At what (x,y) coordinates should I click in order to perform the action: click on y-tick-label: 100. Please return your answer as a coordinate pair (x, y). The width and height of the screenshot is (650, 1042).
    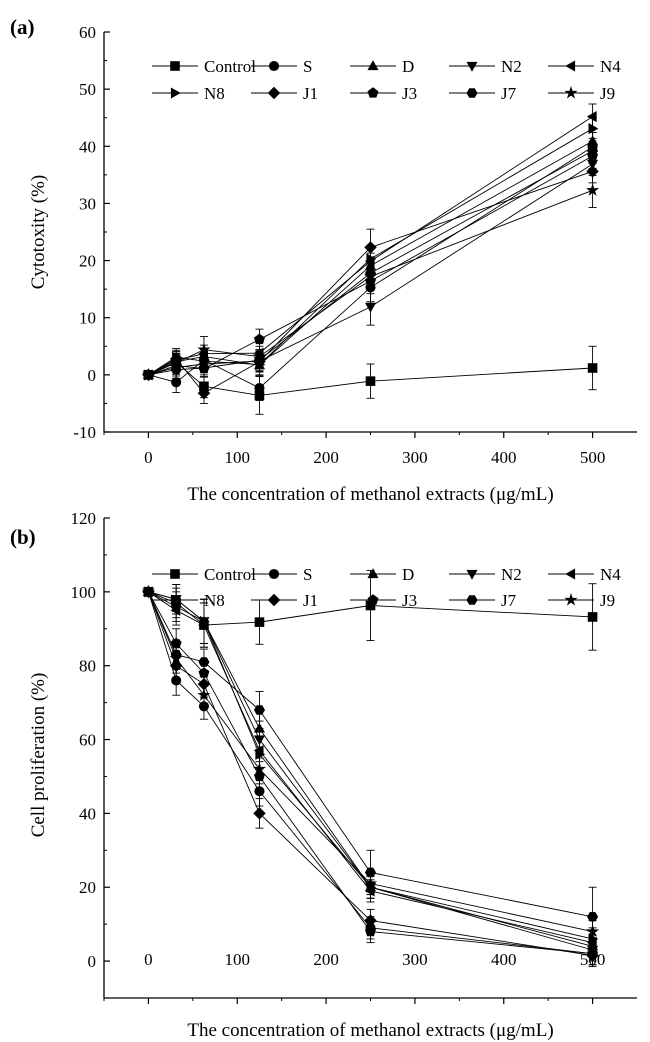
    Looking at the image, I should click on (84, 592).